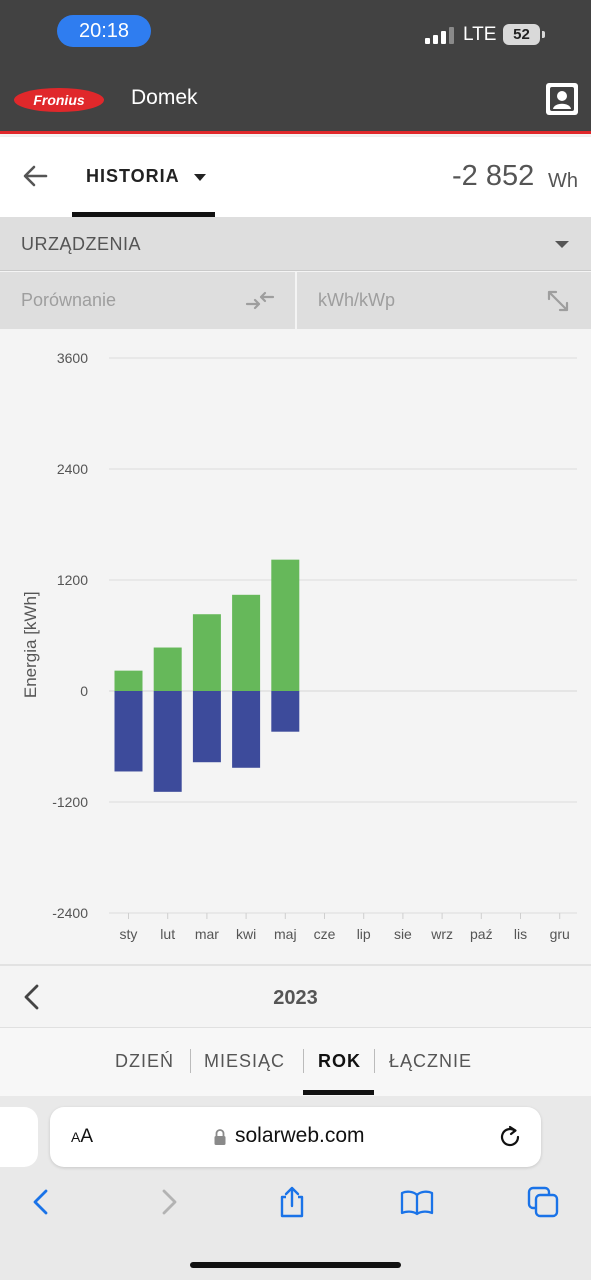 The height and width of the screenshot is (1280, 591). I want to click on url-text: solarweb.com, so click(300, 1135).